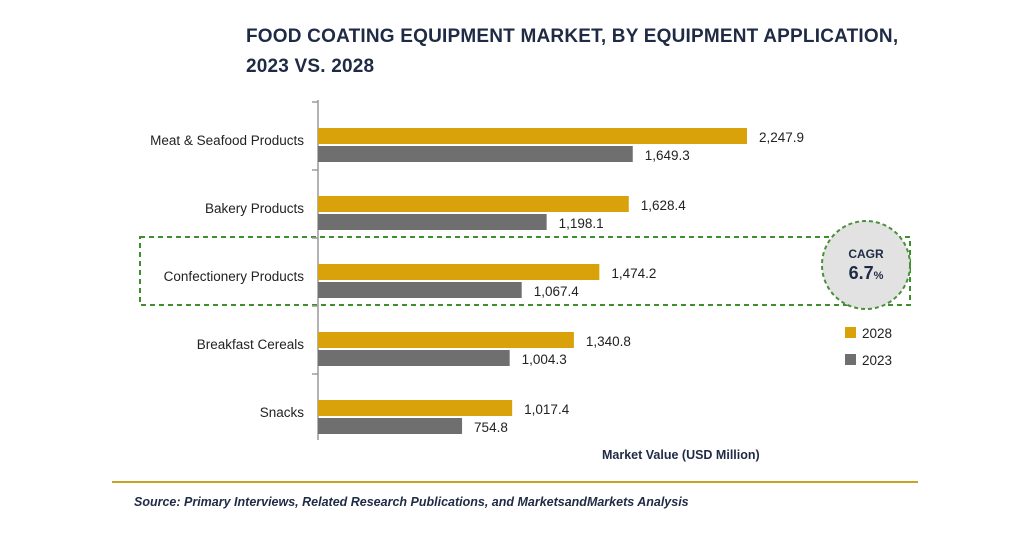  Describe the element at coordinates (681, 455) in the screenshot. I see `x-axis-title: Market Value (USD Million)` at that location.